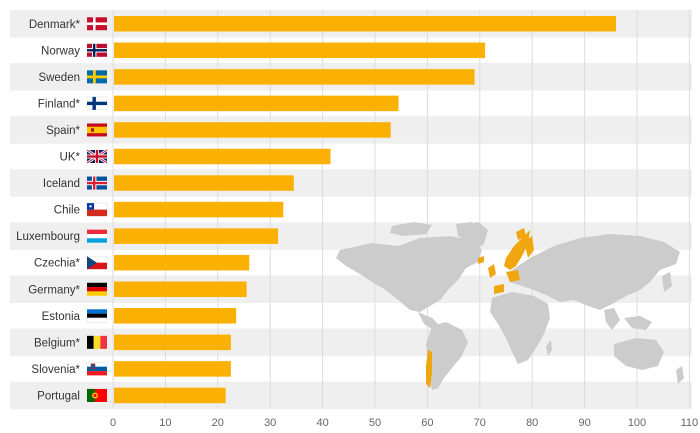 This screenshot has height=433, width=700. Describe the element at coordinates (270, 423) in the screenshot. I see `x-tick-label: 30` at that location.